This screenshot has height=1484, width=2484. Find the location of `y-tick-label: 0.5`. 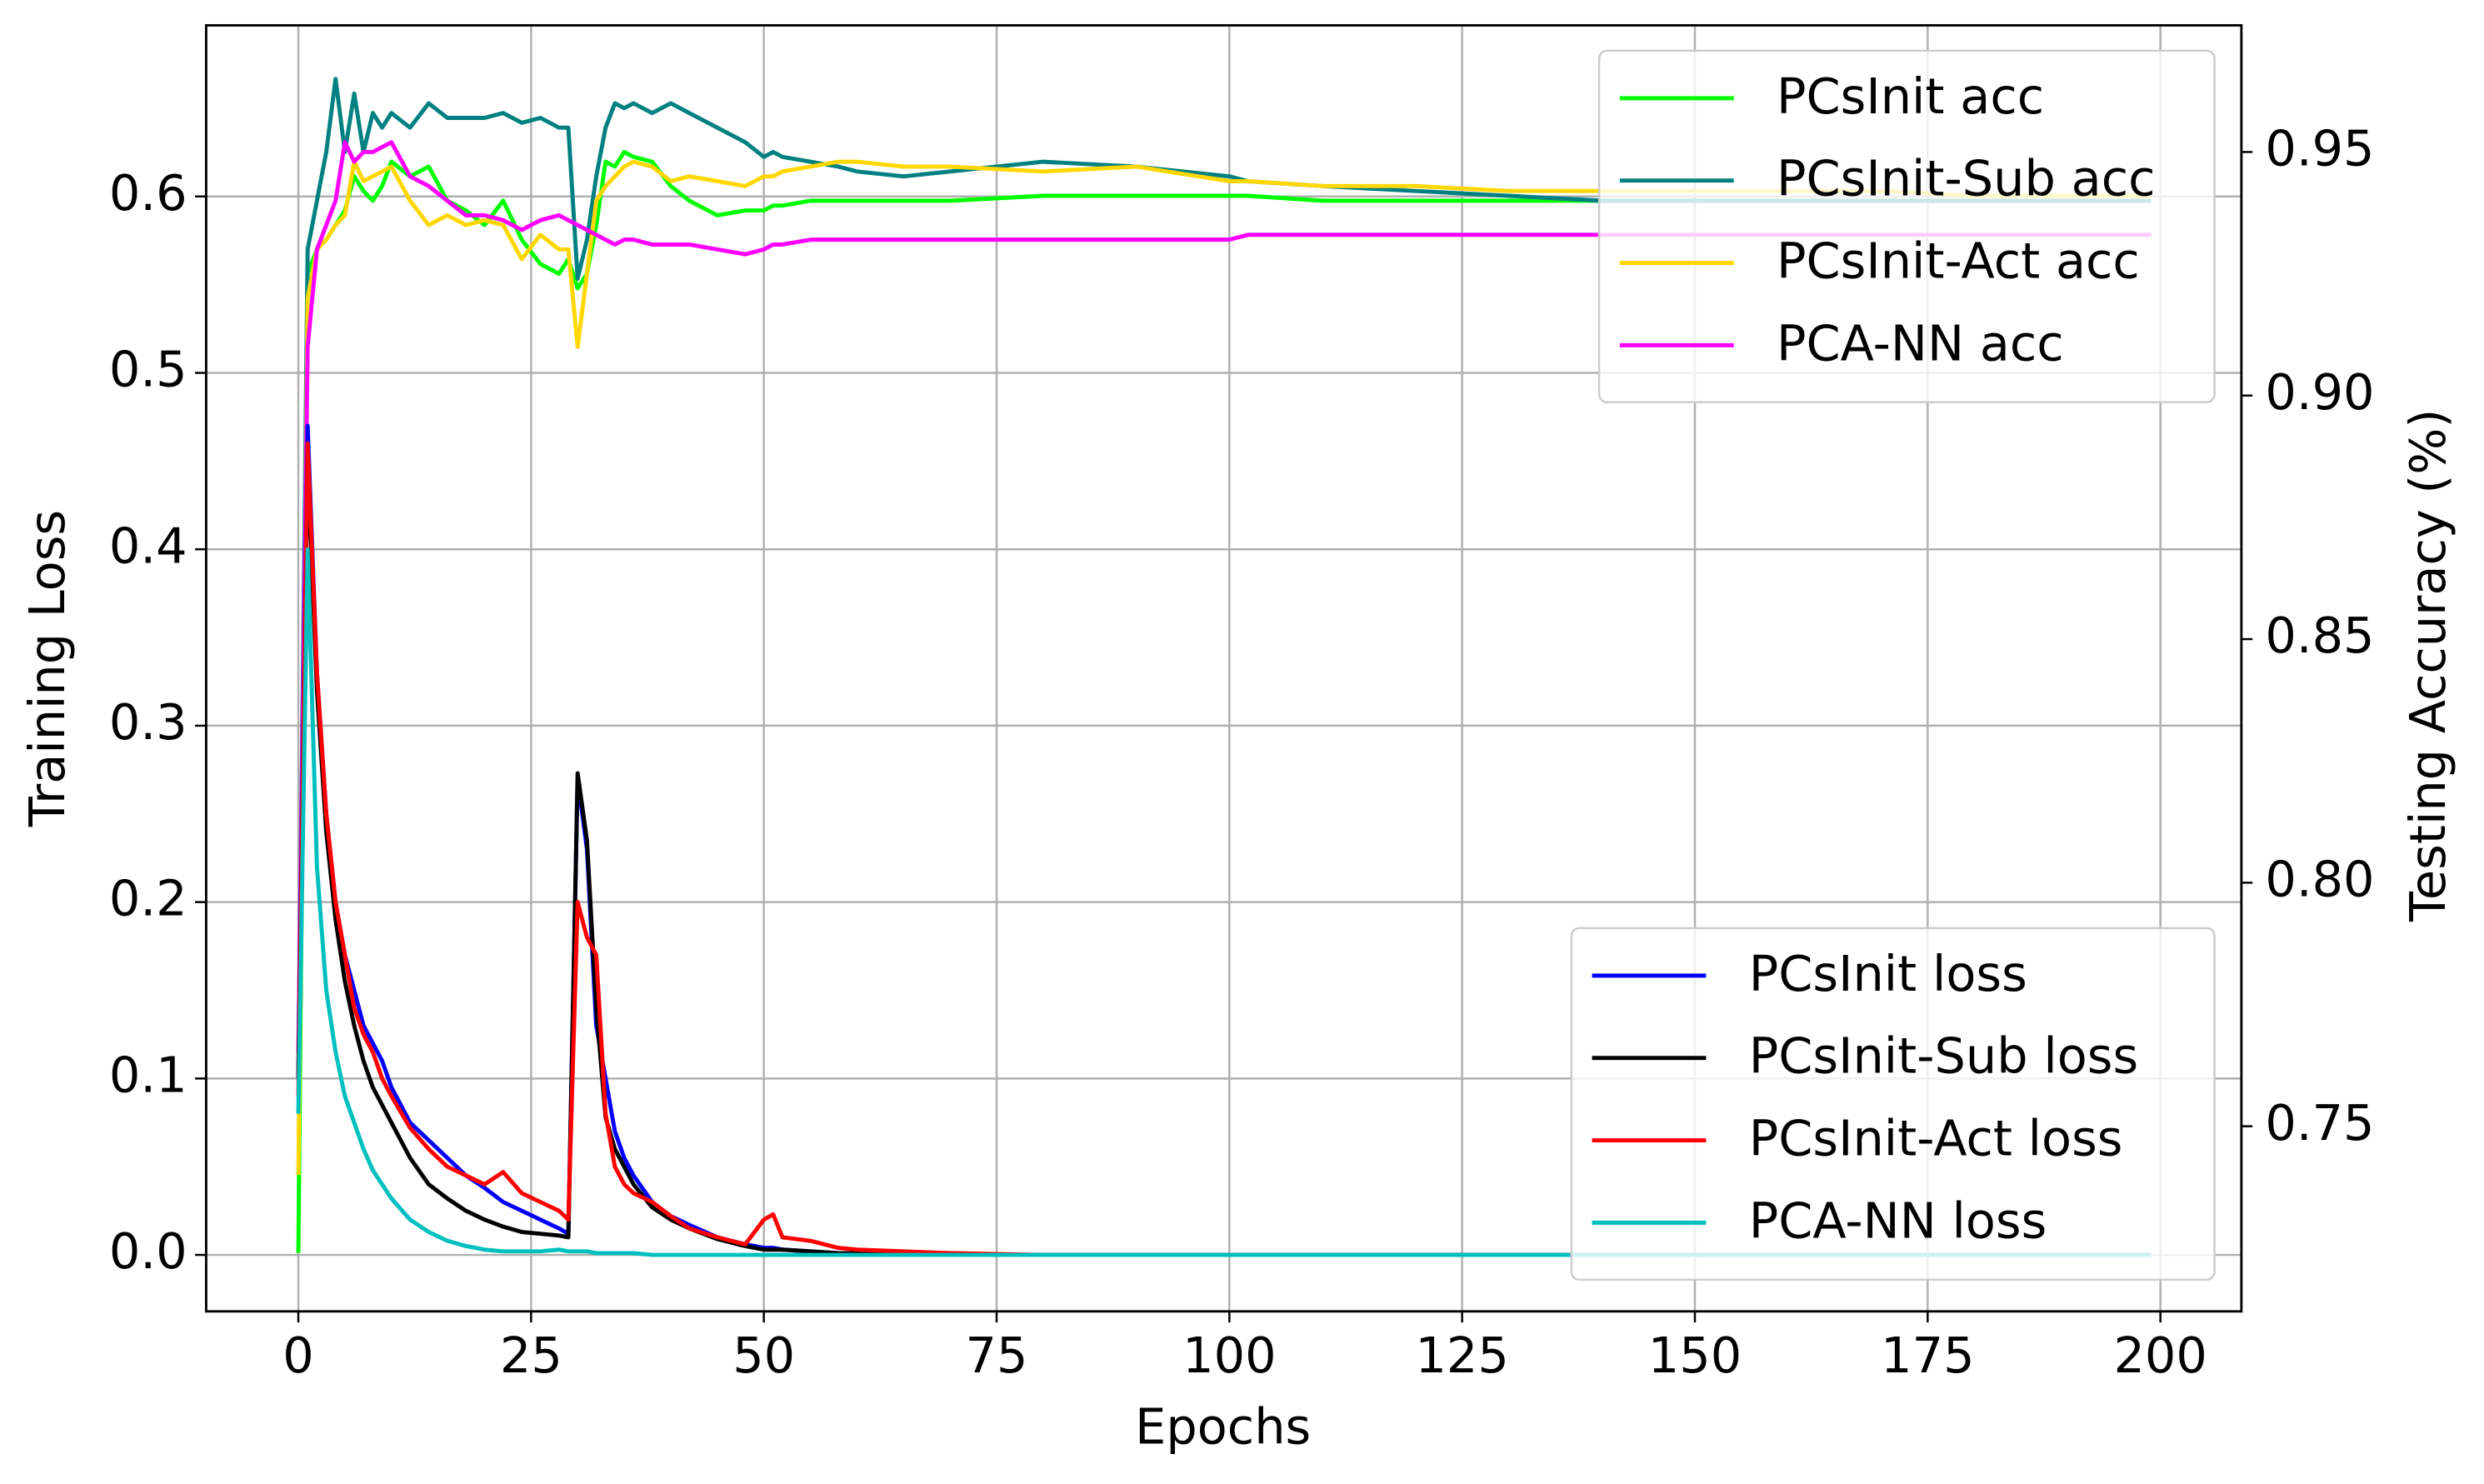

y-tick-label: 0.5 is located at coordinates (148, 369).